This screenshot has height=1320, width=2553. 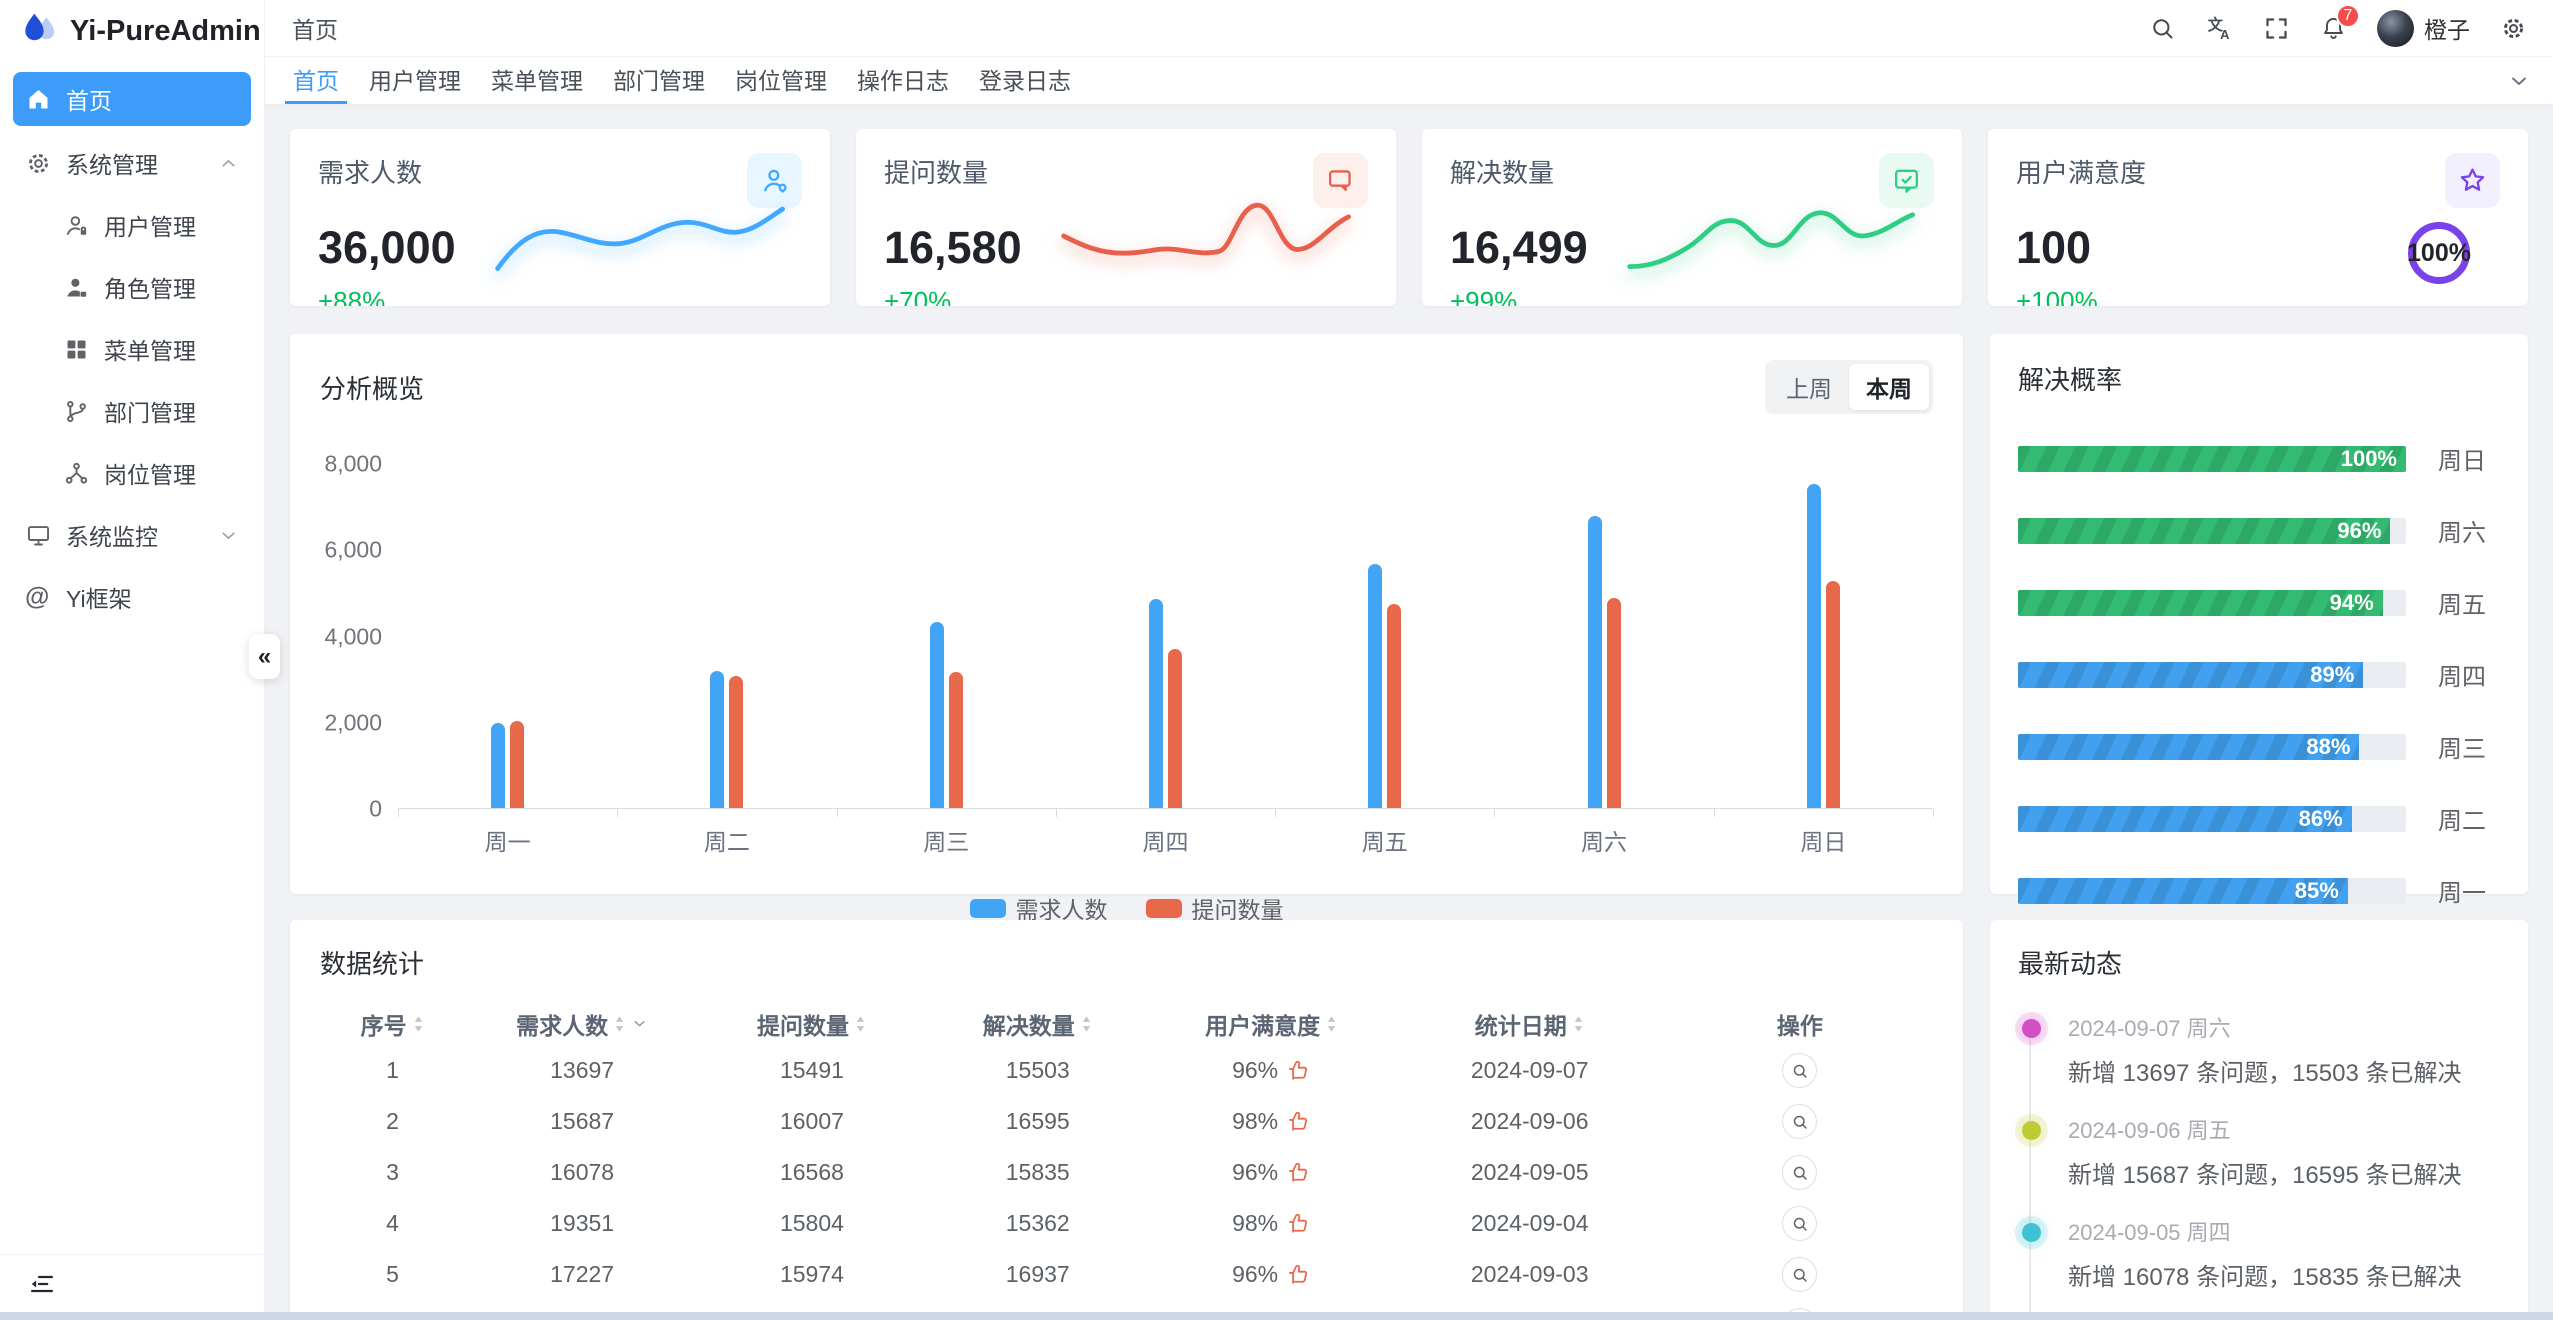 What do you see at coordinates (2513, 28) in the screenshot?
I see `settings-gear-icon` at bounding box center [2513, 28].